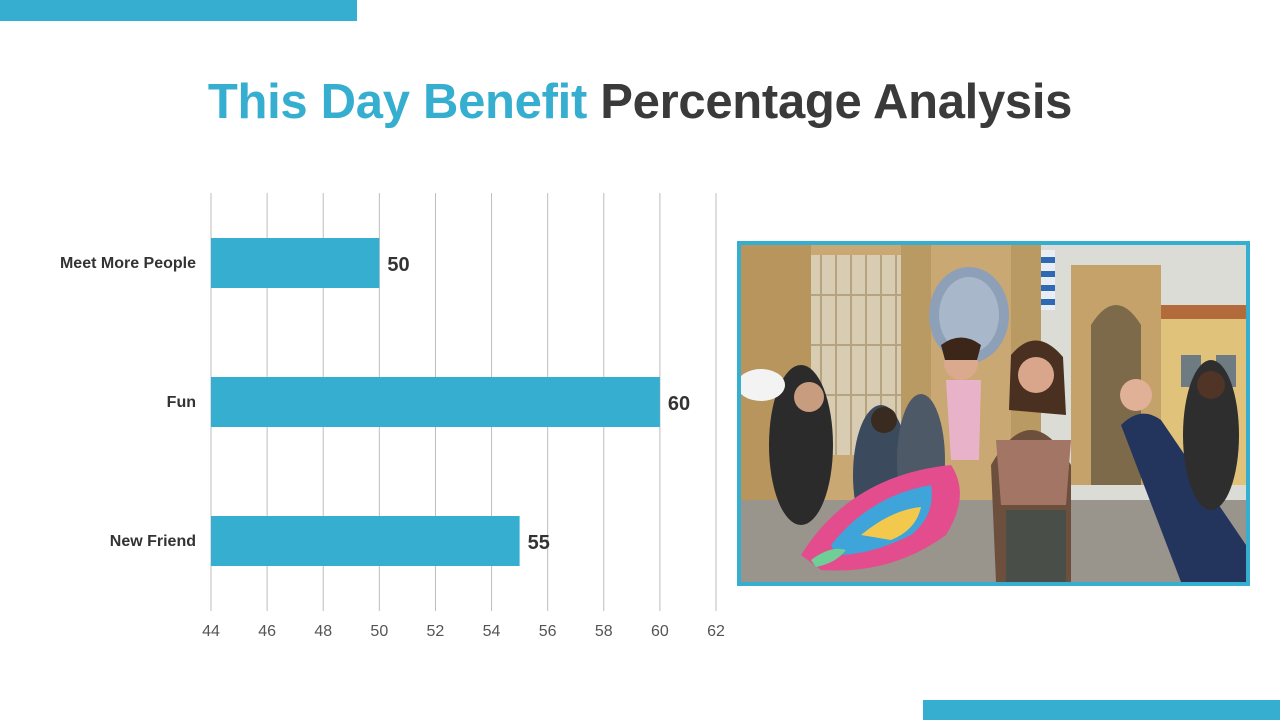 The image size is (1280, 720). Describe the element at coordinates (398, 265) in the screenshot. I see `data-label: 50` at that location.